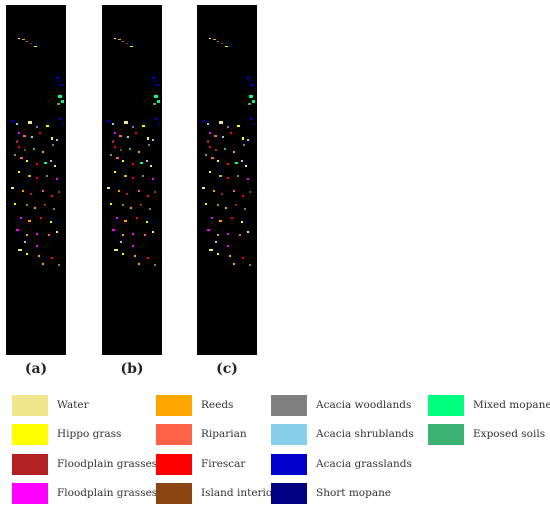 This screenshot has height=511, width=550. I want to click on legend-item-acacia-shrublands: Acacia shrublands, so click(342, 434).